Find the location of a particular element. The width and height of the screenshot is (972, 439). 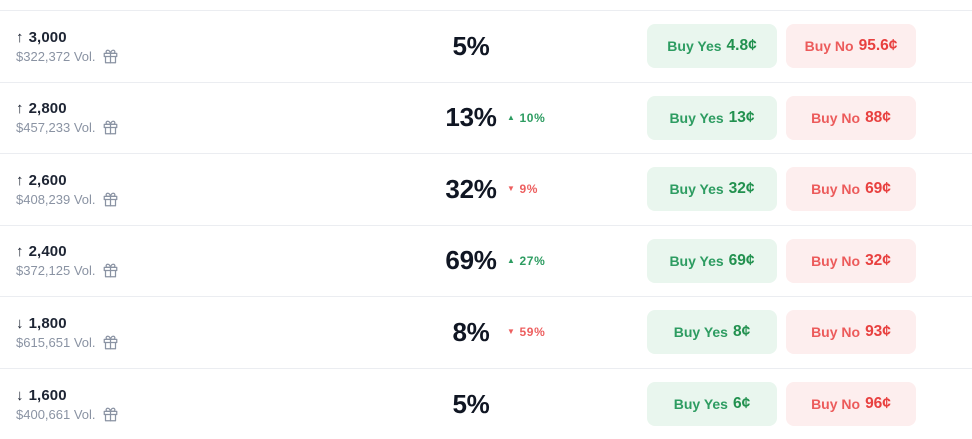

volume-label: $615,651 Vol. is located at coordinates (56, 342).